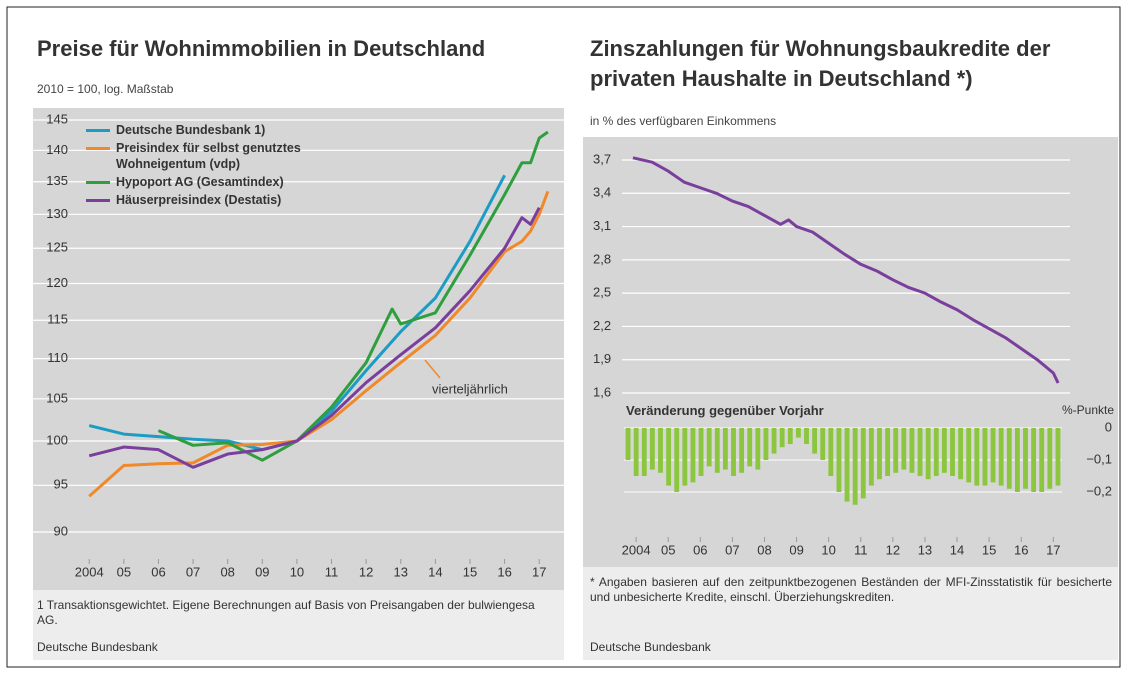 The width and height of the screenshot is (1128, 673). What do you see at coordinates (57, 439) in the screenshot?
I see `y-tick-label: 100` at bounding box center [57, 439].